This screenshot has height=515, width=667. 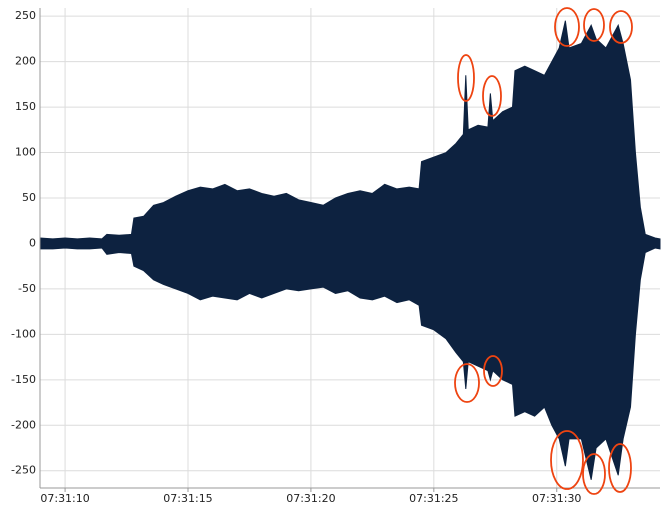 What do you see at coordinates (25, 106) in the screenshot?
I see `y-tick-label: 150` at bounding box center [25, 106].